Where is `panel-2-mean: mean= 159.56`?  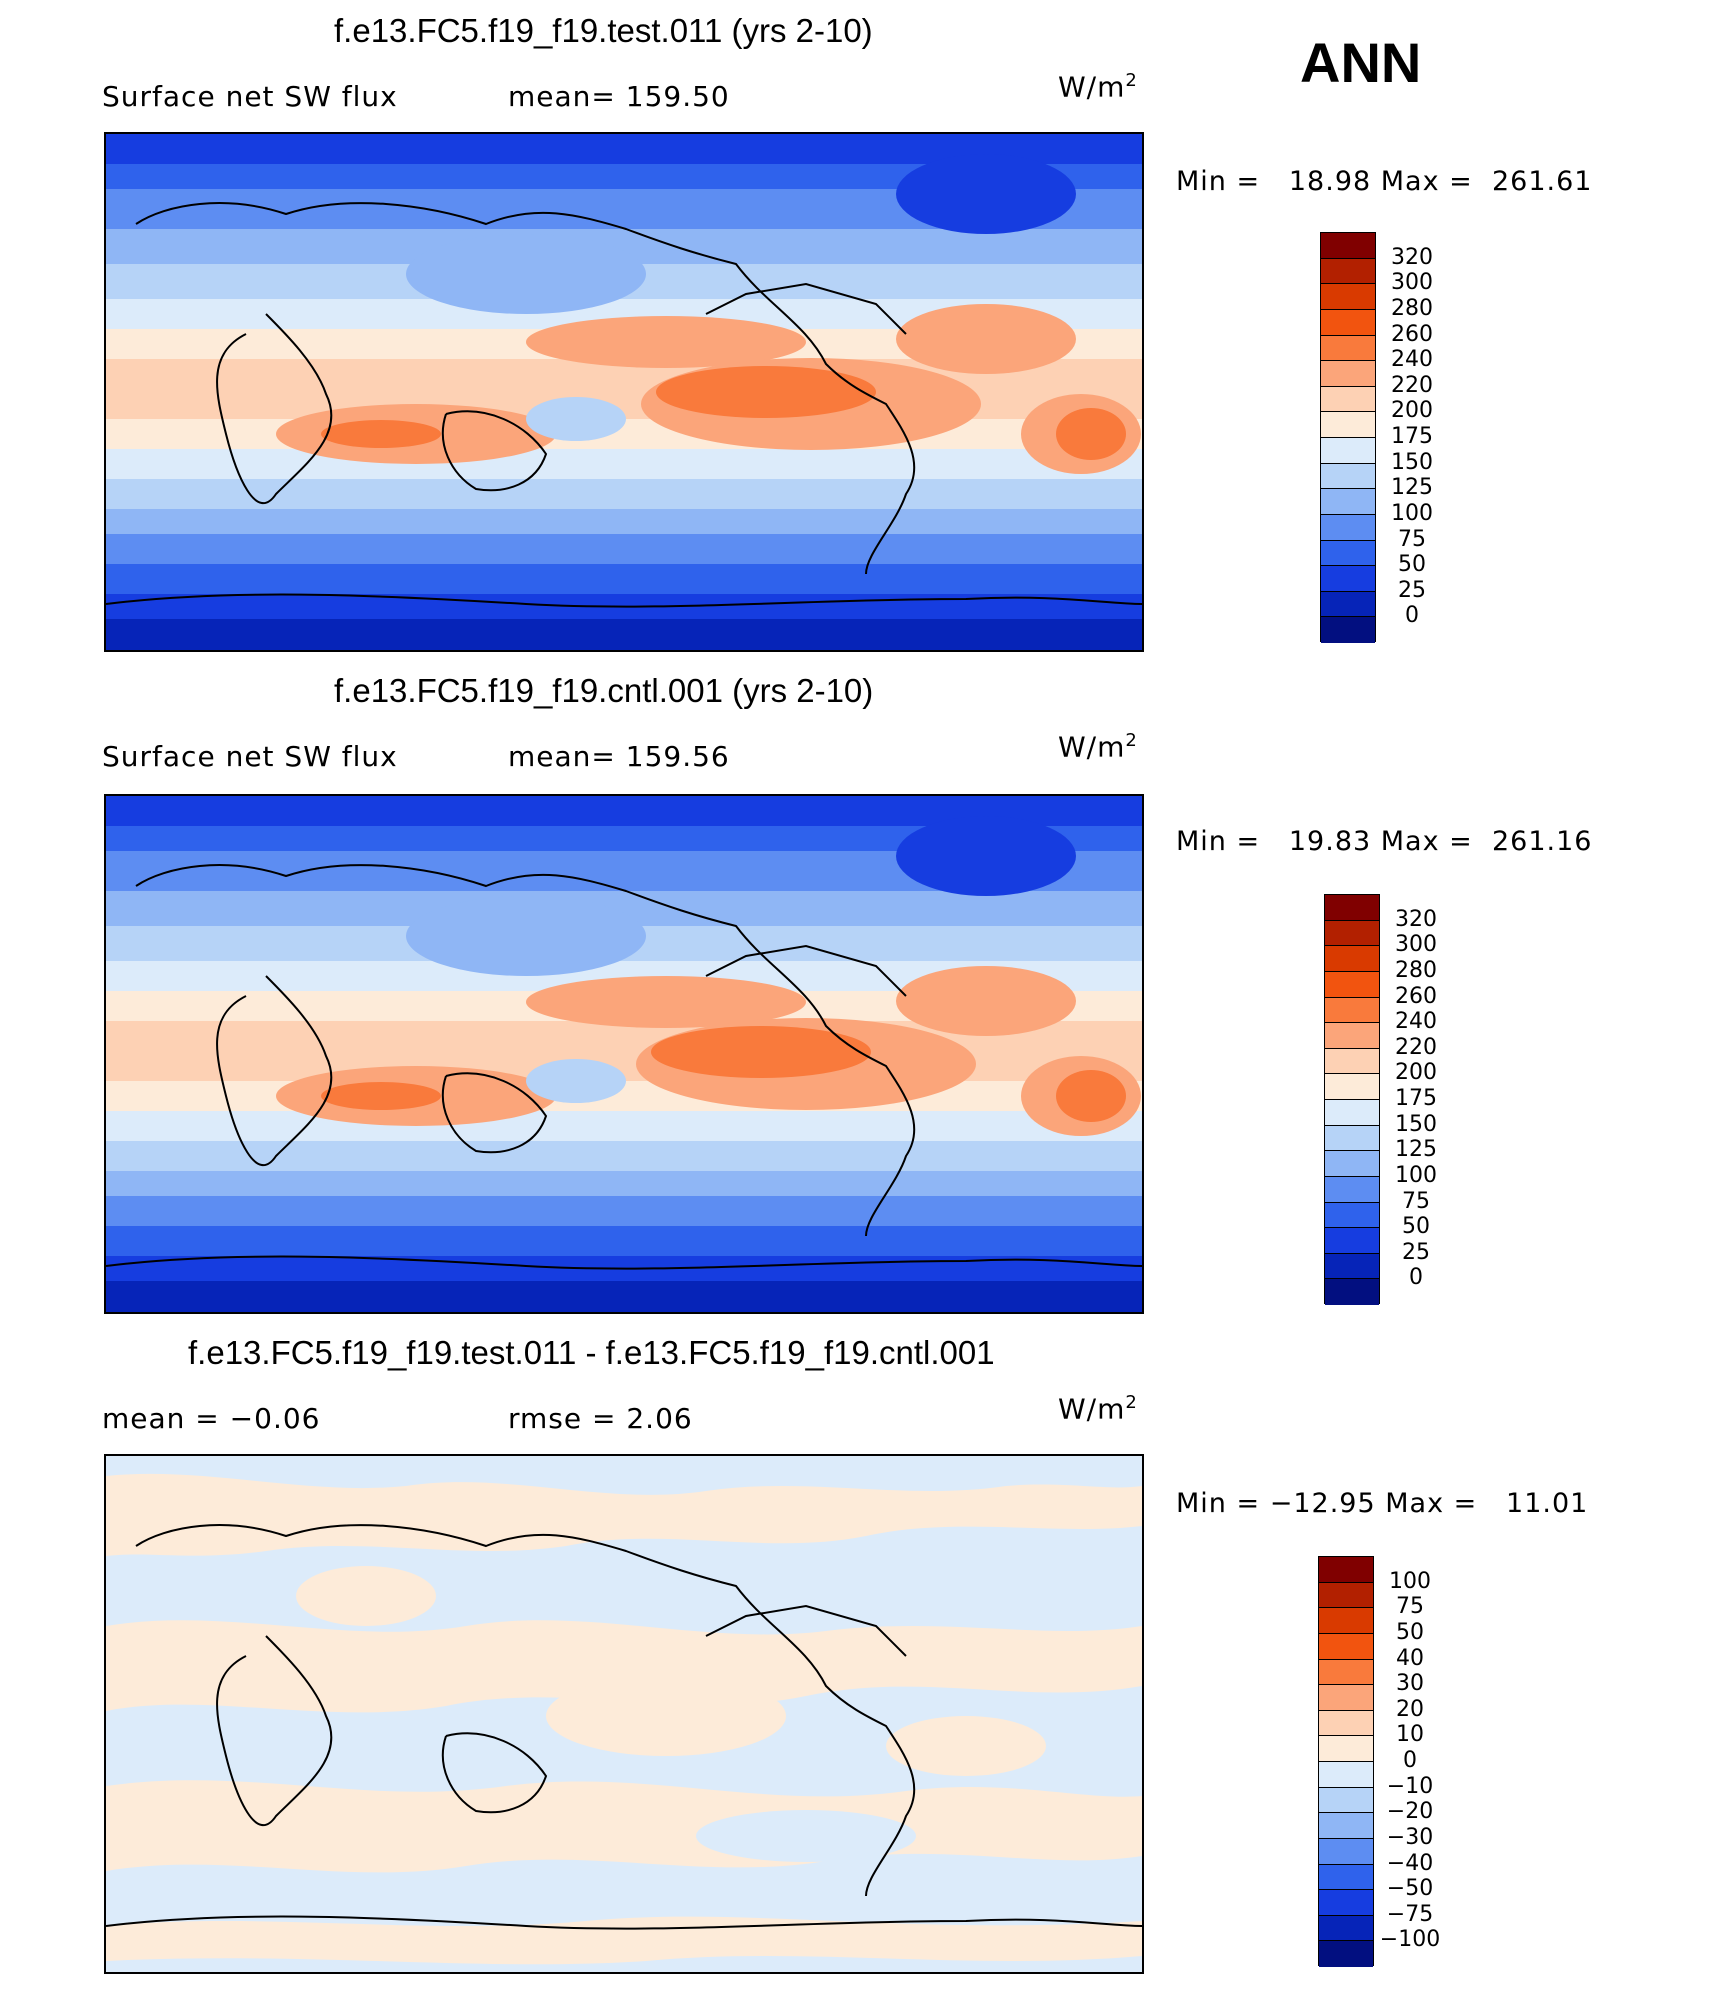
panel-2-mean: mean= 159.56 is located at coordinates (619, 756).